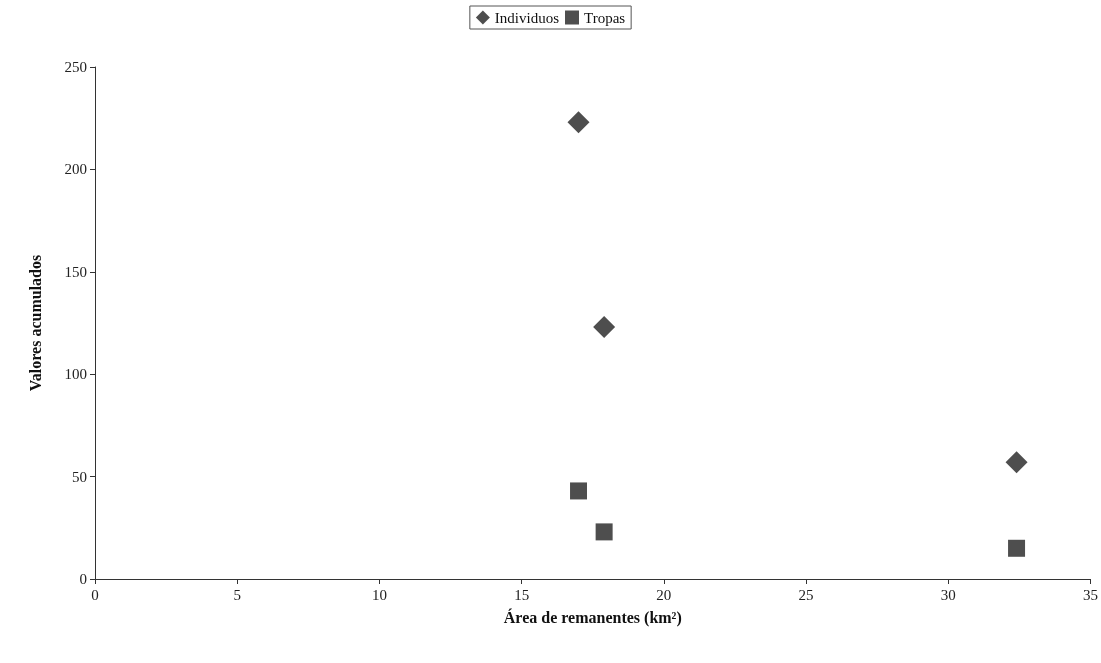  Describe the element at coordinates (948, 594) in the screenshot. I see `x-tick-label: 30` at that location.